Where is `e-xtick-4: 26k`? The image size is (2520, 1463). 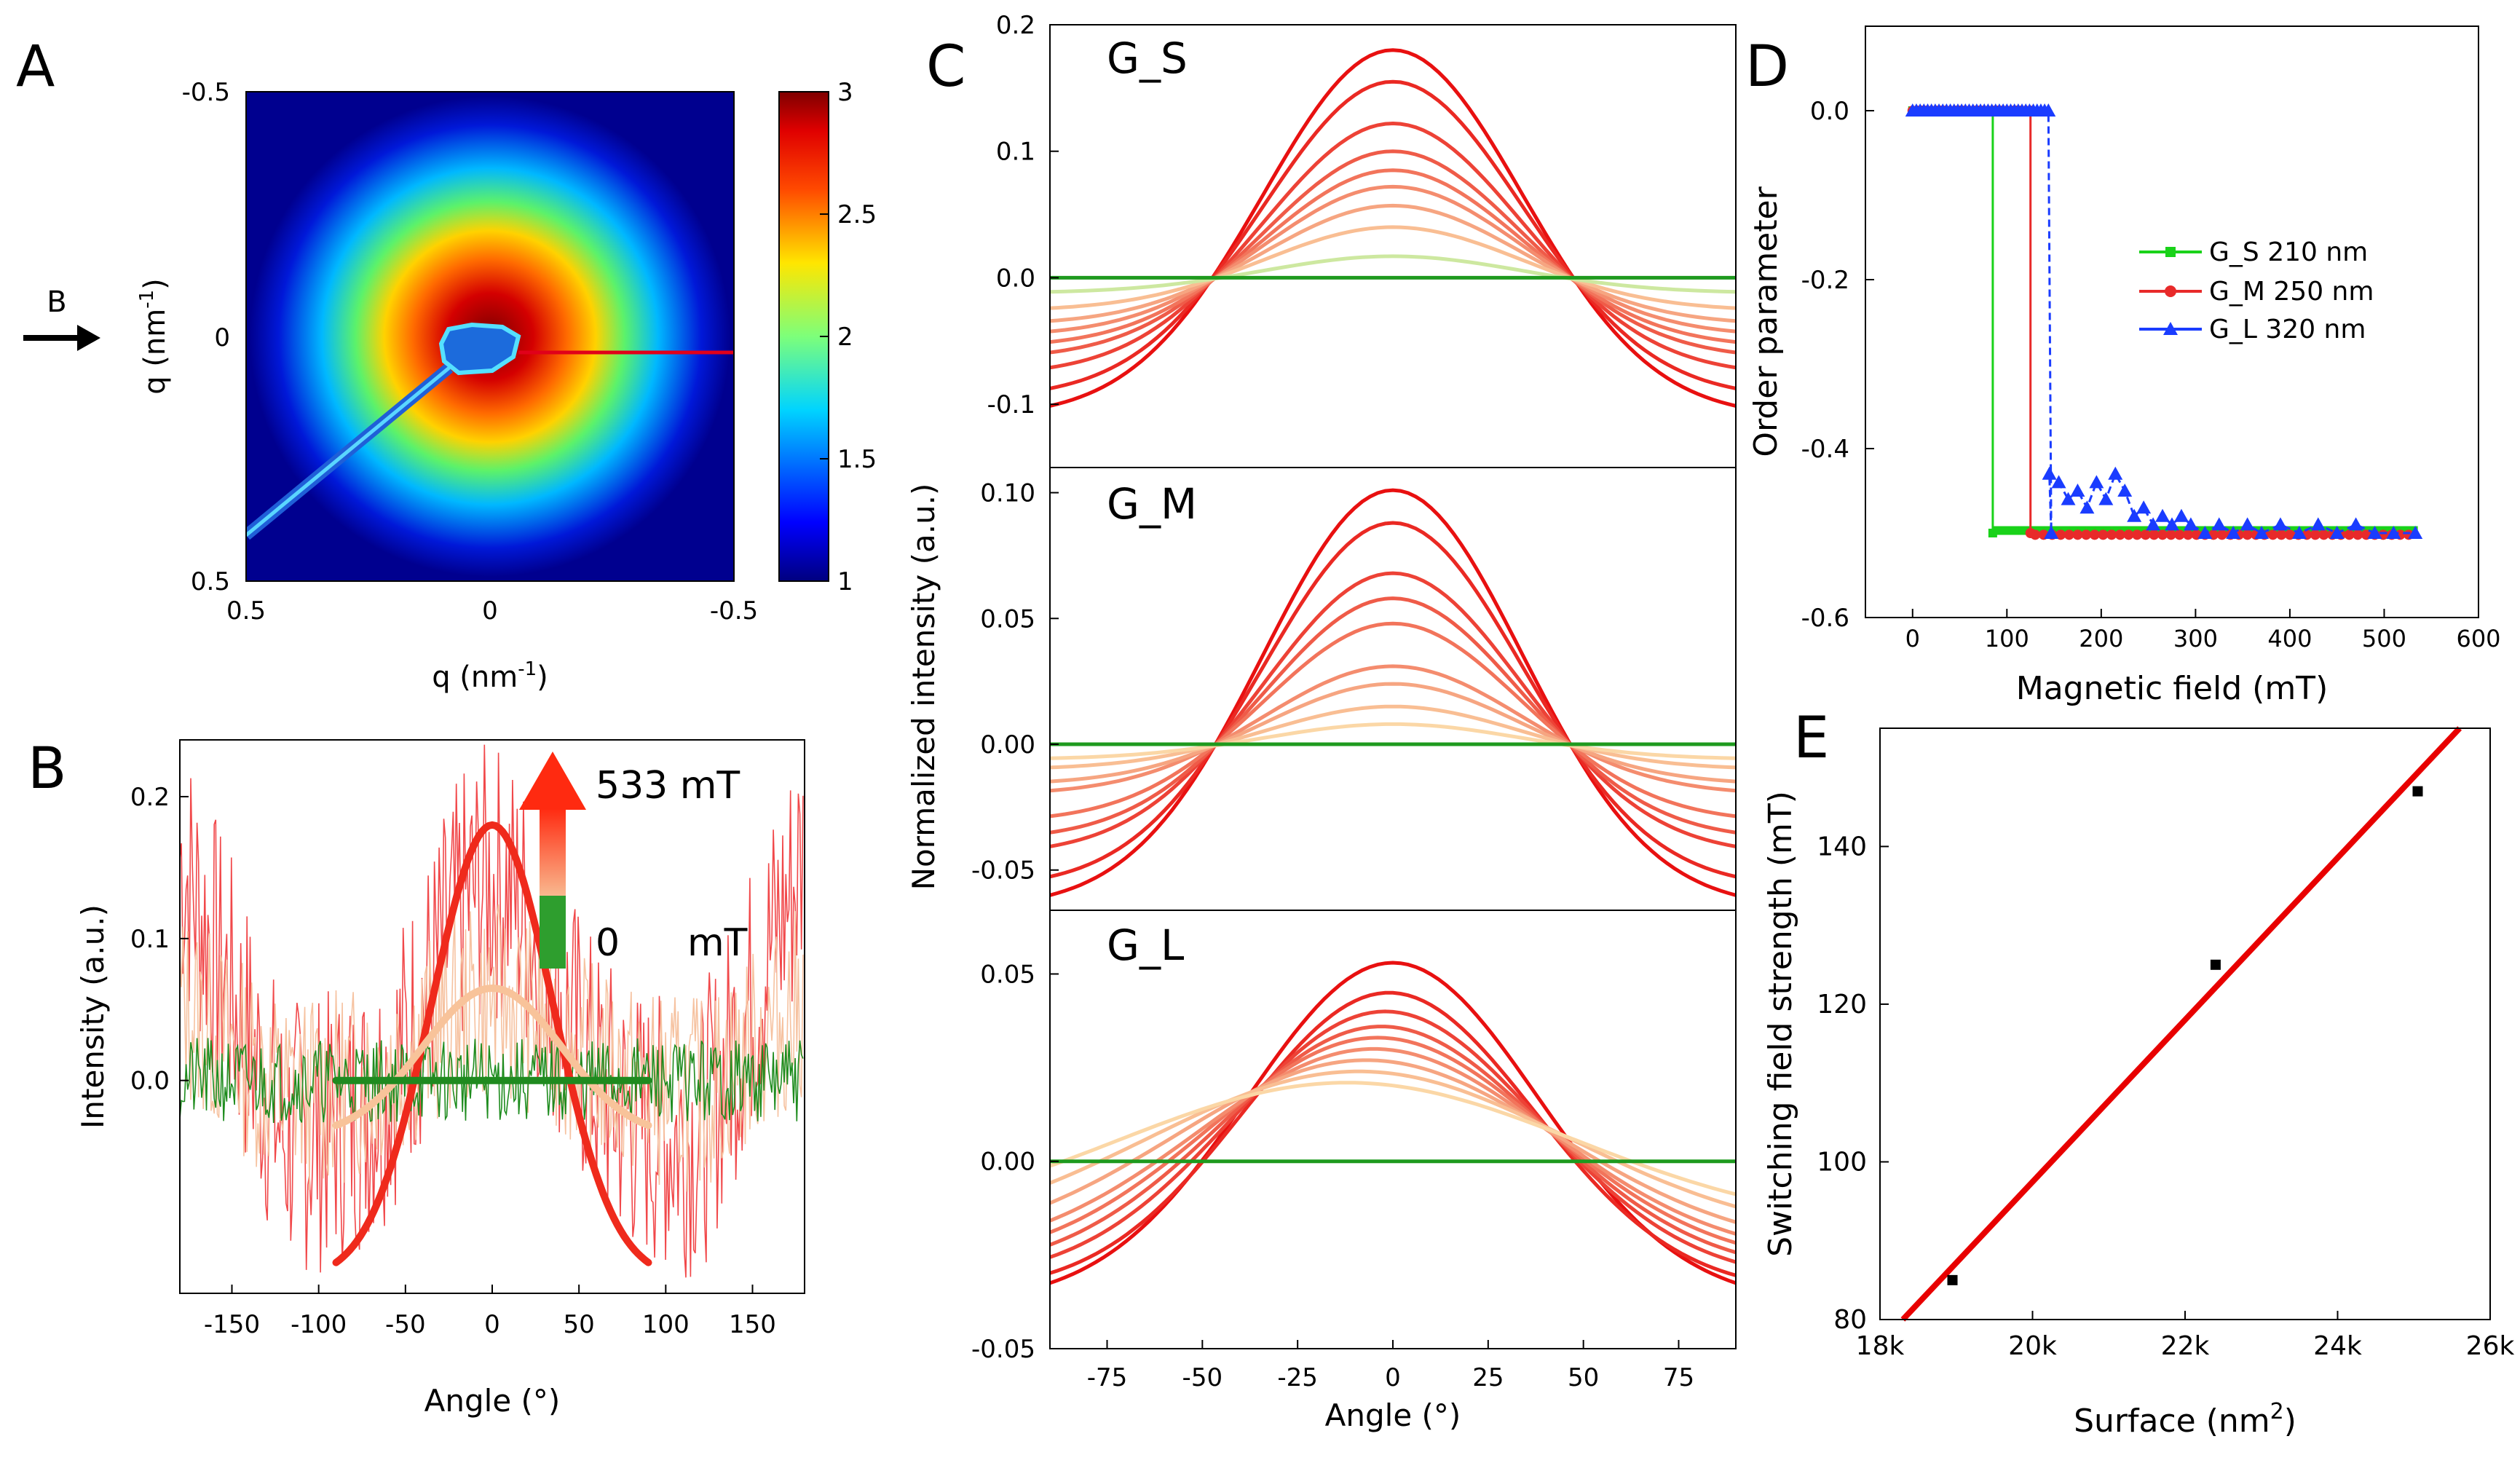 e-xtick-4: 26k is located at coordinates (2490, 1346).